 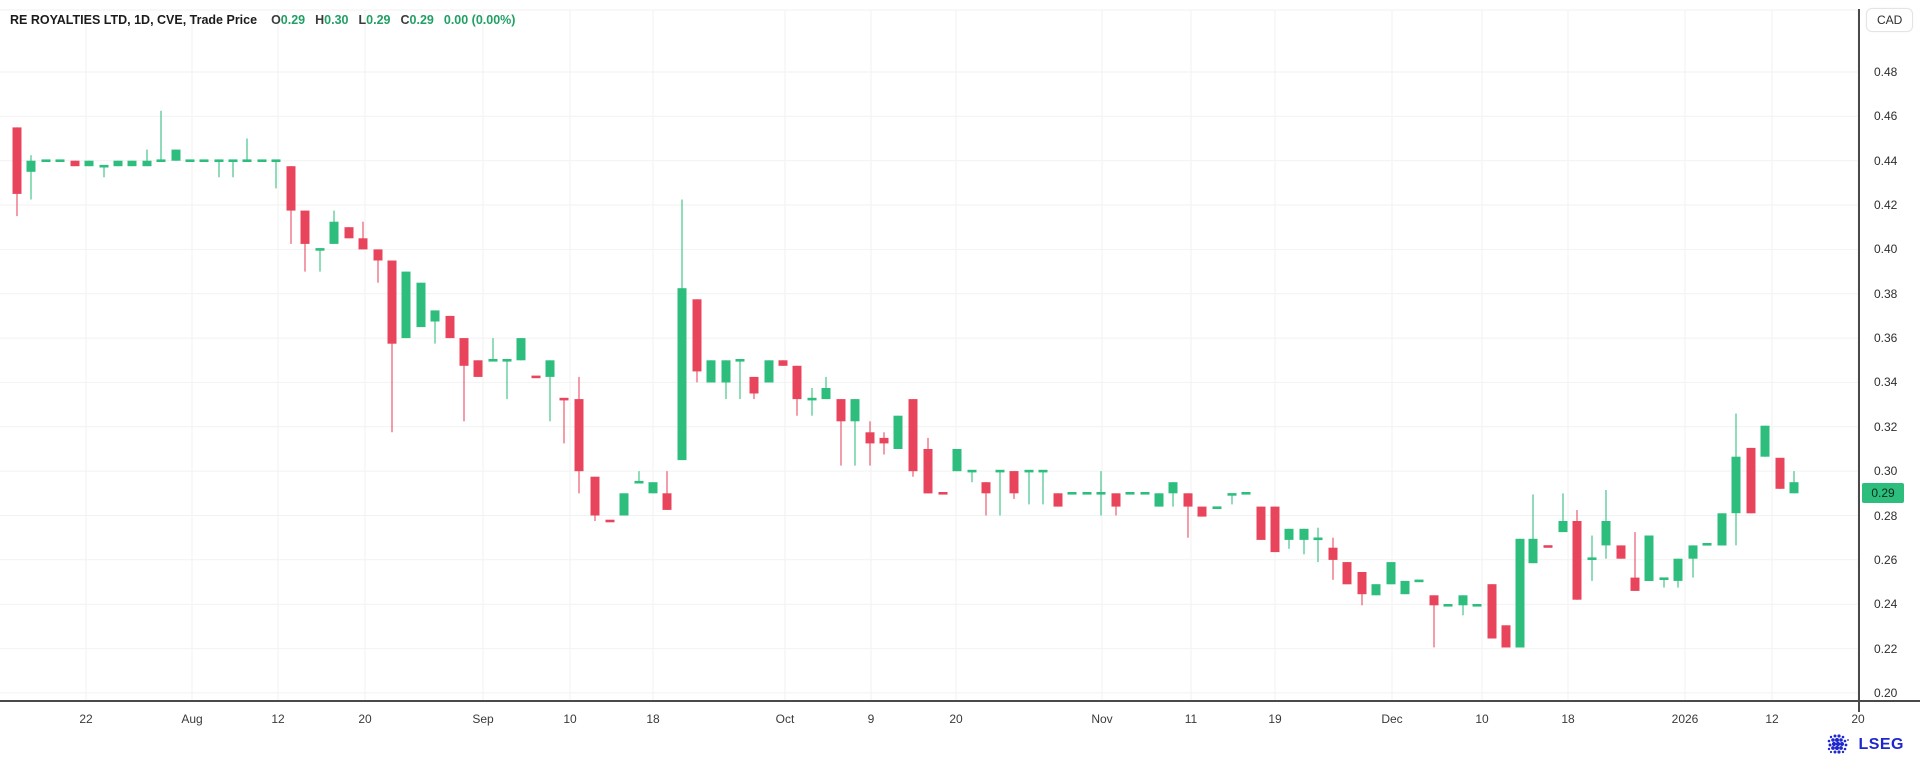 I want to click on time-tick-label: Sep, so click(x=483, y=719).